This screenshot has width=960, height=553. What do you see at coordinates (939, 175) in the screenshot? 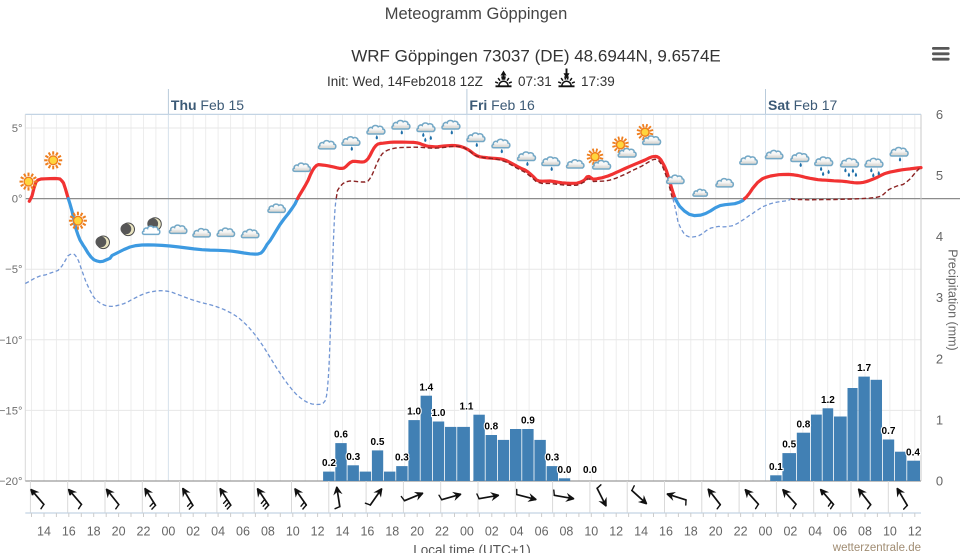
I see `svg-text: 5` at bounding box center [939, 175].